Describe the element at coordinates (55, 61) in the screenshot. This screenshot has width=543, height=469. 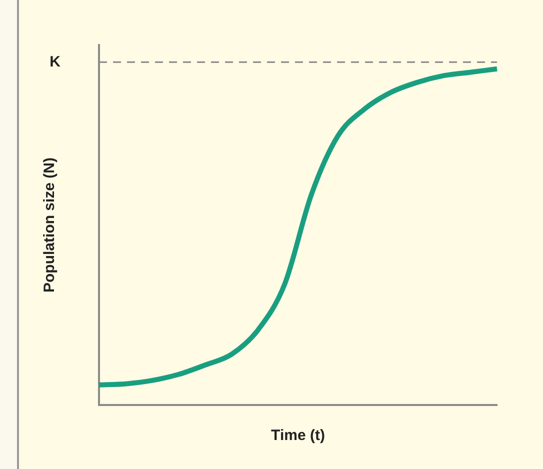
I see `ref-line-label: K` at that location.